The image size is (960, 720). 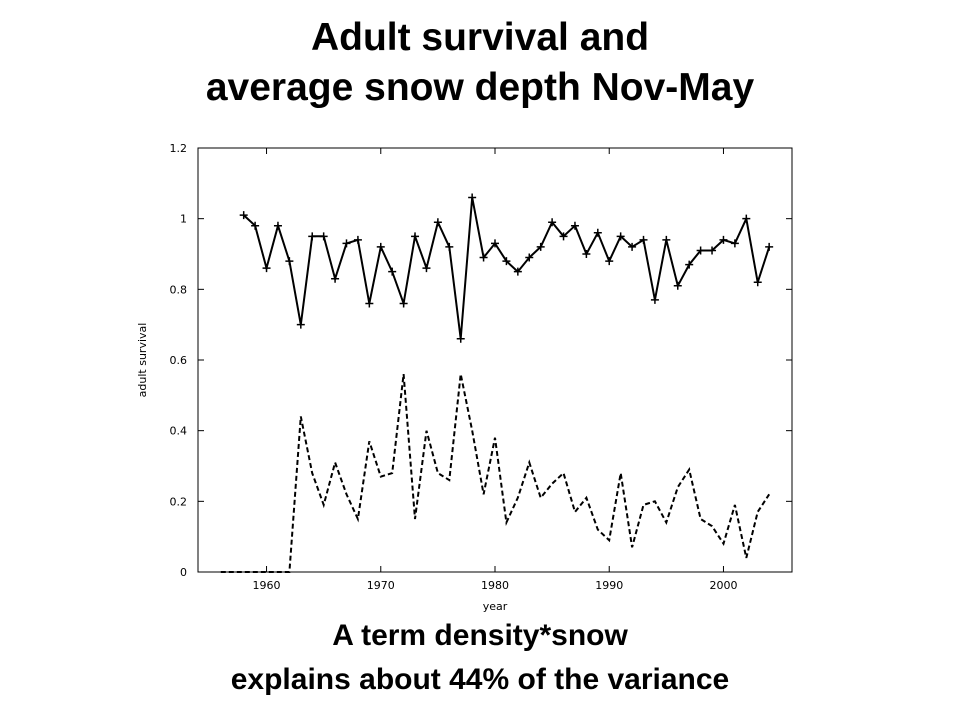 What do you see at coordinates (183, 572) in the screenshot?
I see `y-tick-label: 0` at bounding box center [183, 572].